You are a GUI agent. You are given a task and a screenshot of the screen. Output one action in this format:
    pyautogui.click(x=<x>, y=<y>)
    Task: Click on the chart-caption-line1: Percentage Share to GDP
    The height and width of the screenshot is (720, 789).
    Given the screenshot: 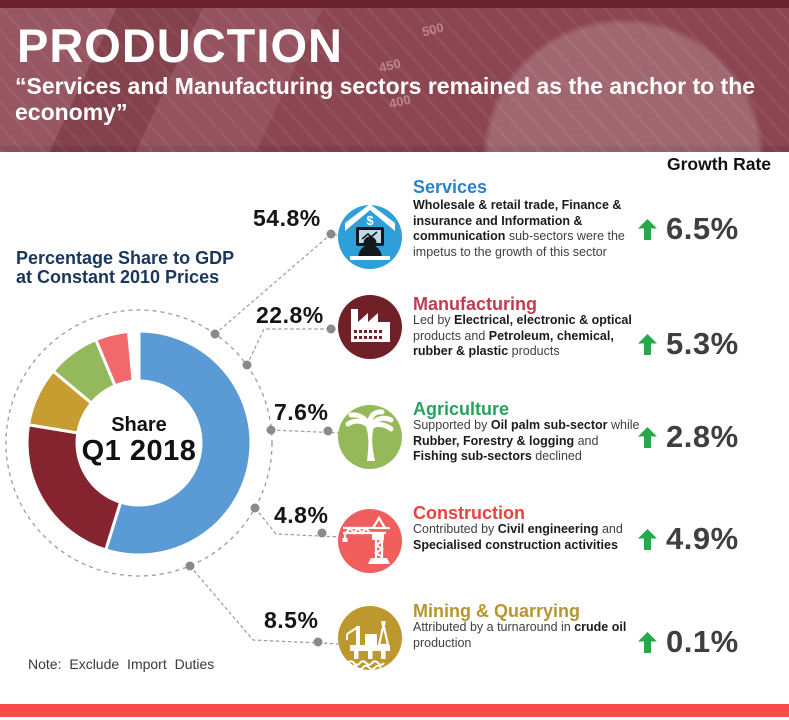 What is the action you would take?
    pyautogui.click(x=125, y=258)
    